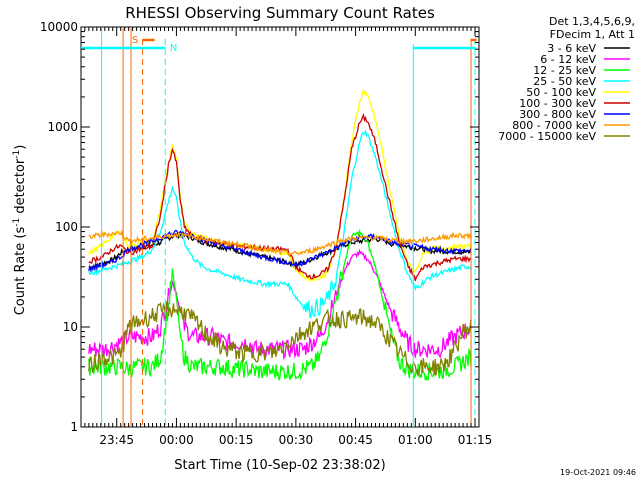  What do you see at coordinates (70, 327) in the screenshot?
I see `y-tick-label-1: 10` at bounding box center [70, 327].